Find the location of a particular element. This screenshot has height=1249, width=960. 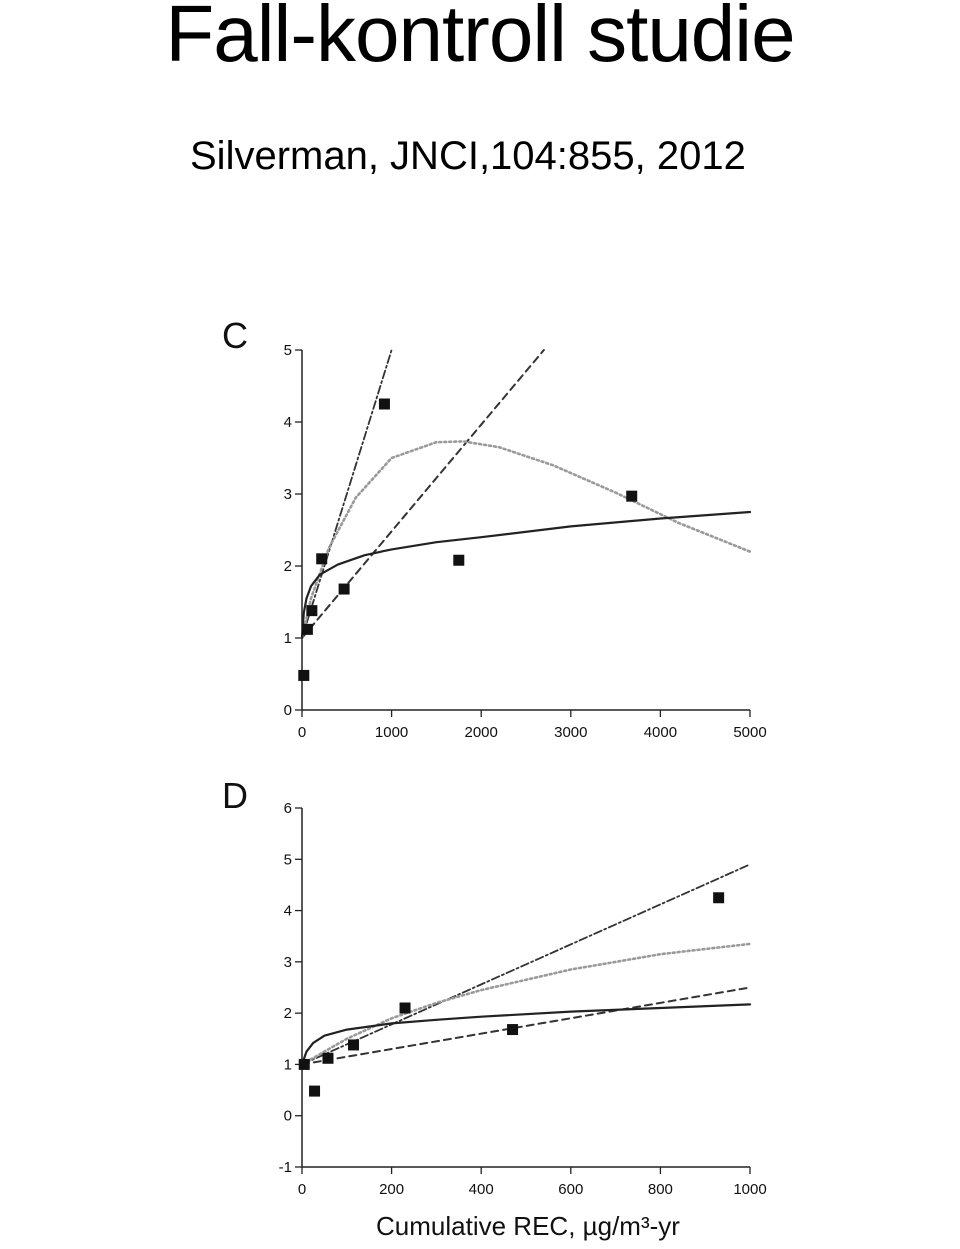

slide-subtitle: Silverman, JNCI,104:855, 2012 is located at coordinates (468, 156).